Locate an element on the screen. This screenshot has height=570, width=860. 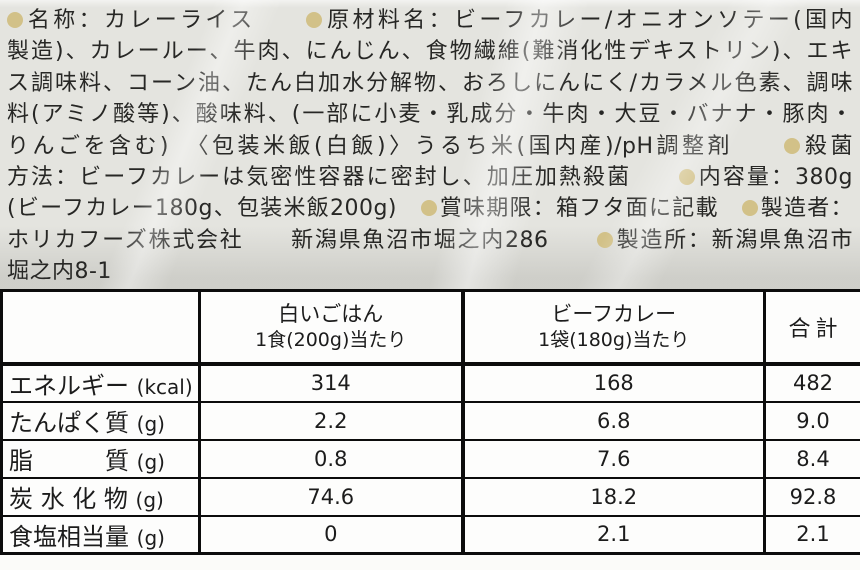
label-text-segment: 原材料名：ビーフカレー/オニオンソテー(国内 is located at coordinates (588, 20).